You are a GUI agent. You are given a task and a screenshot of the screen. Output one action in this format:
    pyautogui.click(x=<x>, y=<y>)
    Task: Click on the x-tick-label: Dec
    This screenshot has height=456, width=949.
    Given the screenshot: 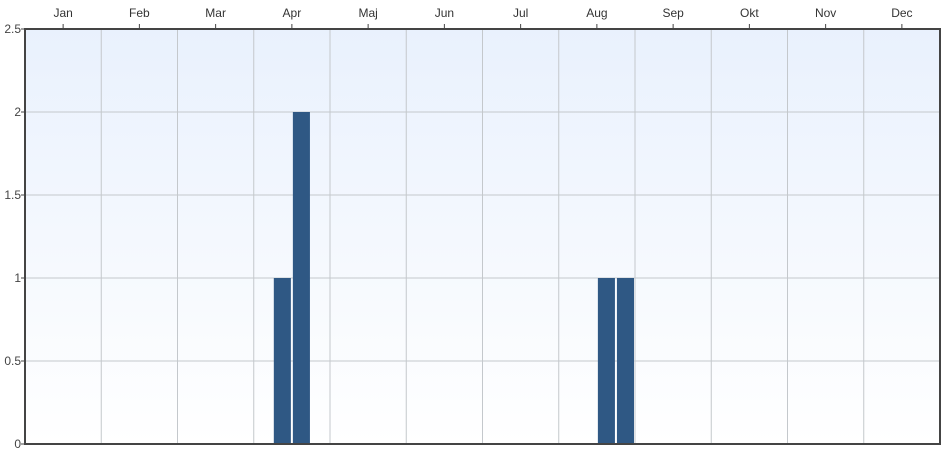 What is the action you would take?
    pyautogui.click(x=901, y=13)
    